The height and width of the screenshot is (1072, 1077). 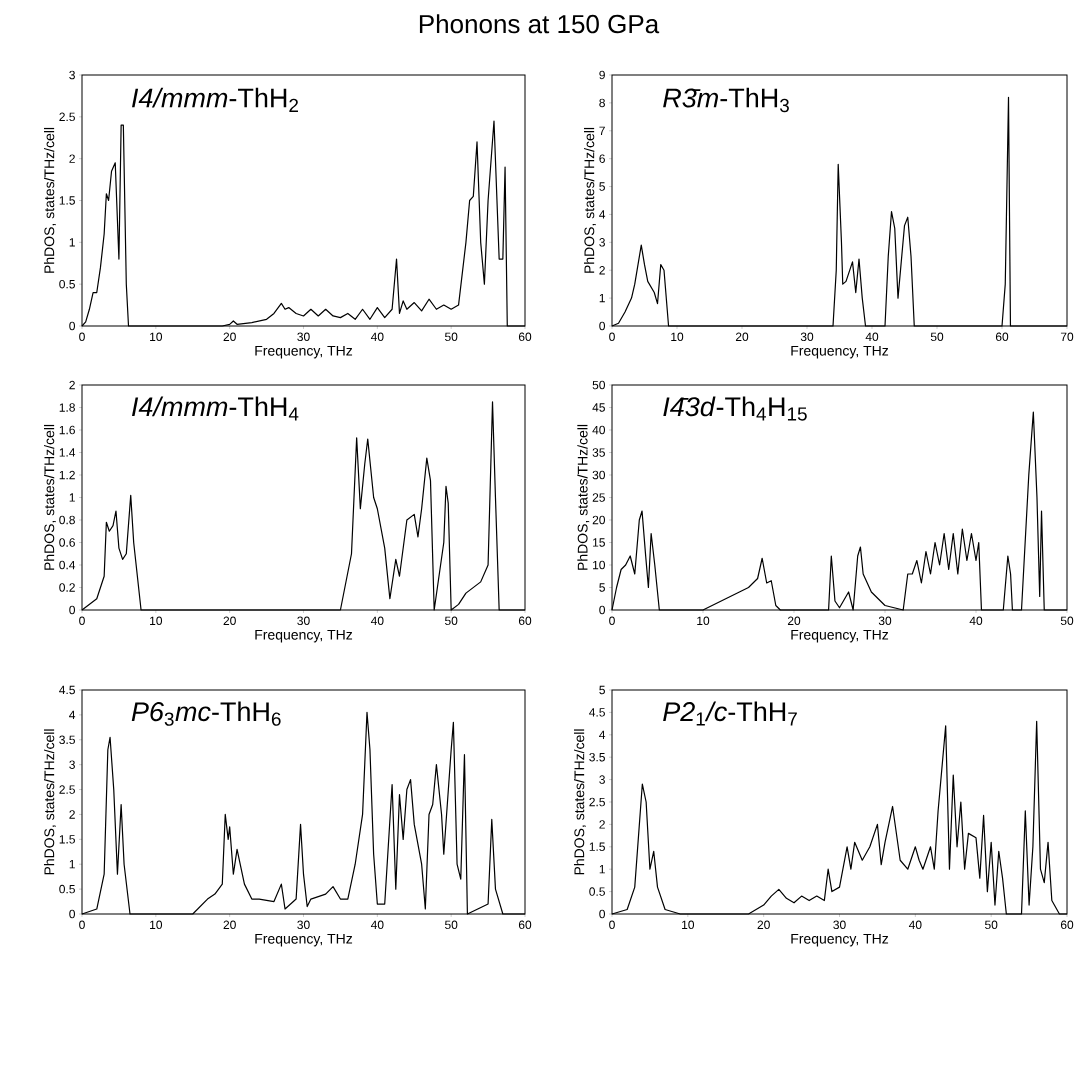 What do you see at coordinates (539, 24) in the screenshot?
I see `text: Phonons at 150 GPa` at bounding box center [539, 24].